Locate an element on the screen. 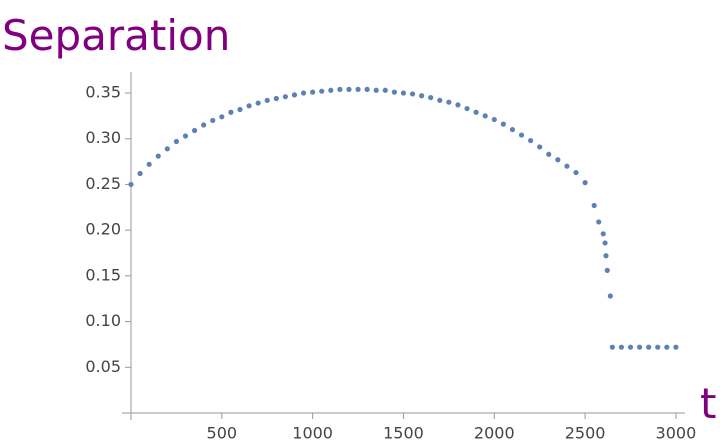 Image resolution: width=720 pixels, height=444 pixels. x-tick-label: 1000 is located at coordinates (312, 433).